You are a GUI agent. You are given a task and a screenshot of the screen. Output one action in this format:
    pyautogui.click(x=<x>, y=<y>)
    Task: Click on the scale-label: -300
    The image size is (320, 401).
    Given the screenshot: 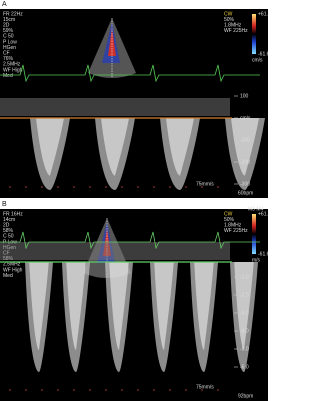 What is the action you would take?
    pyautogui.click(x=245, y=184)
    